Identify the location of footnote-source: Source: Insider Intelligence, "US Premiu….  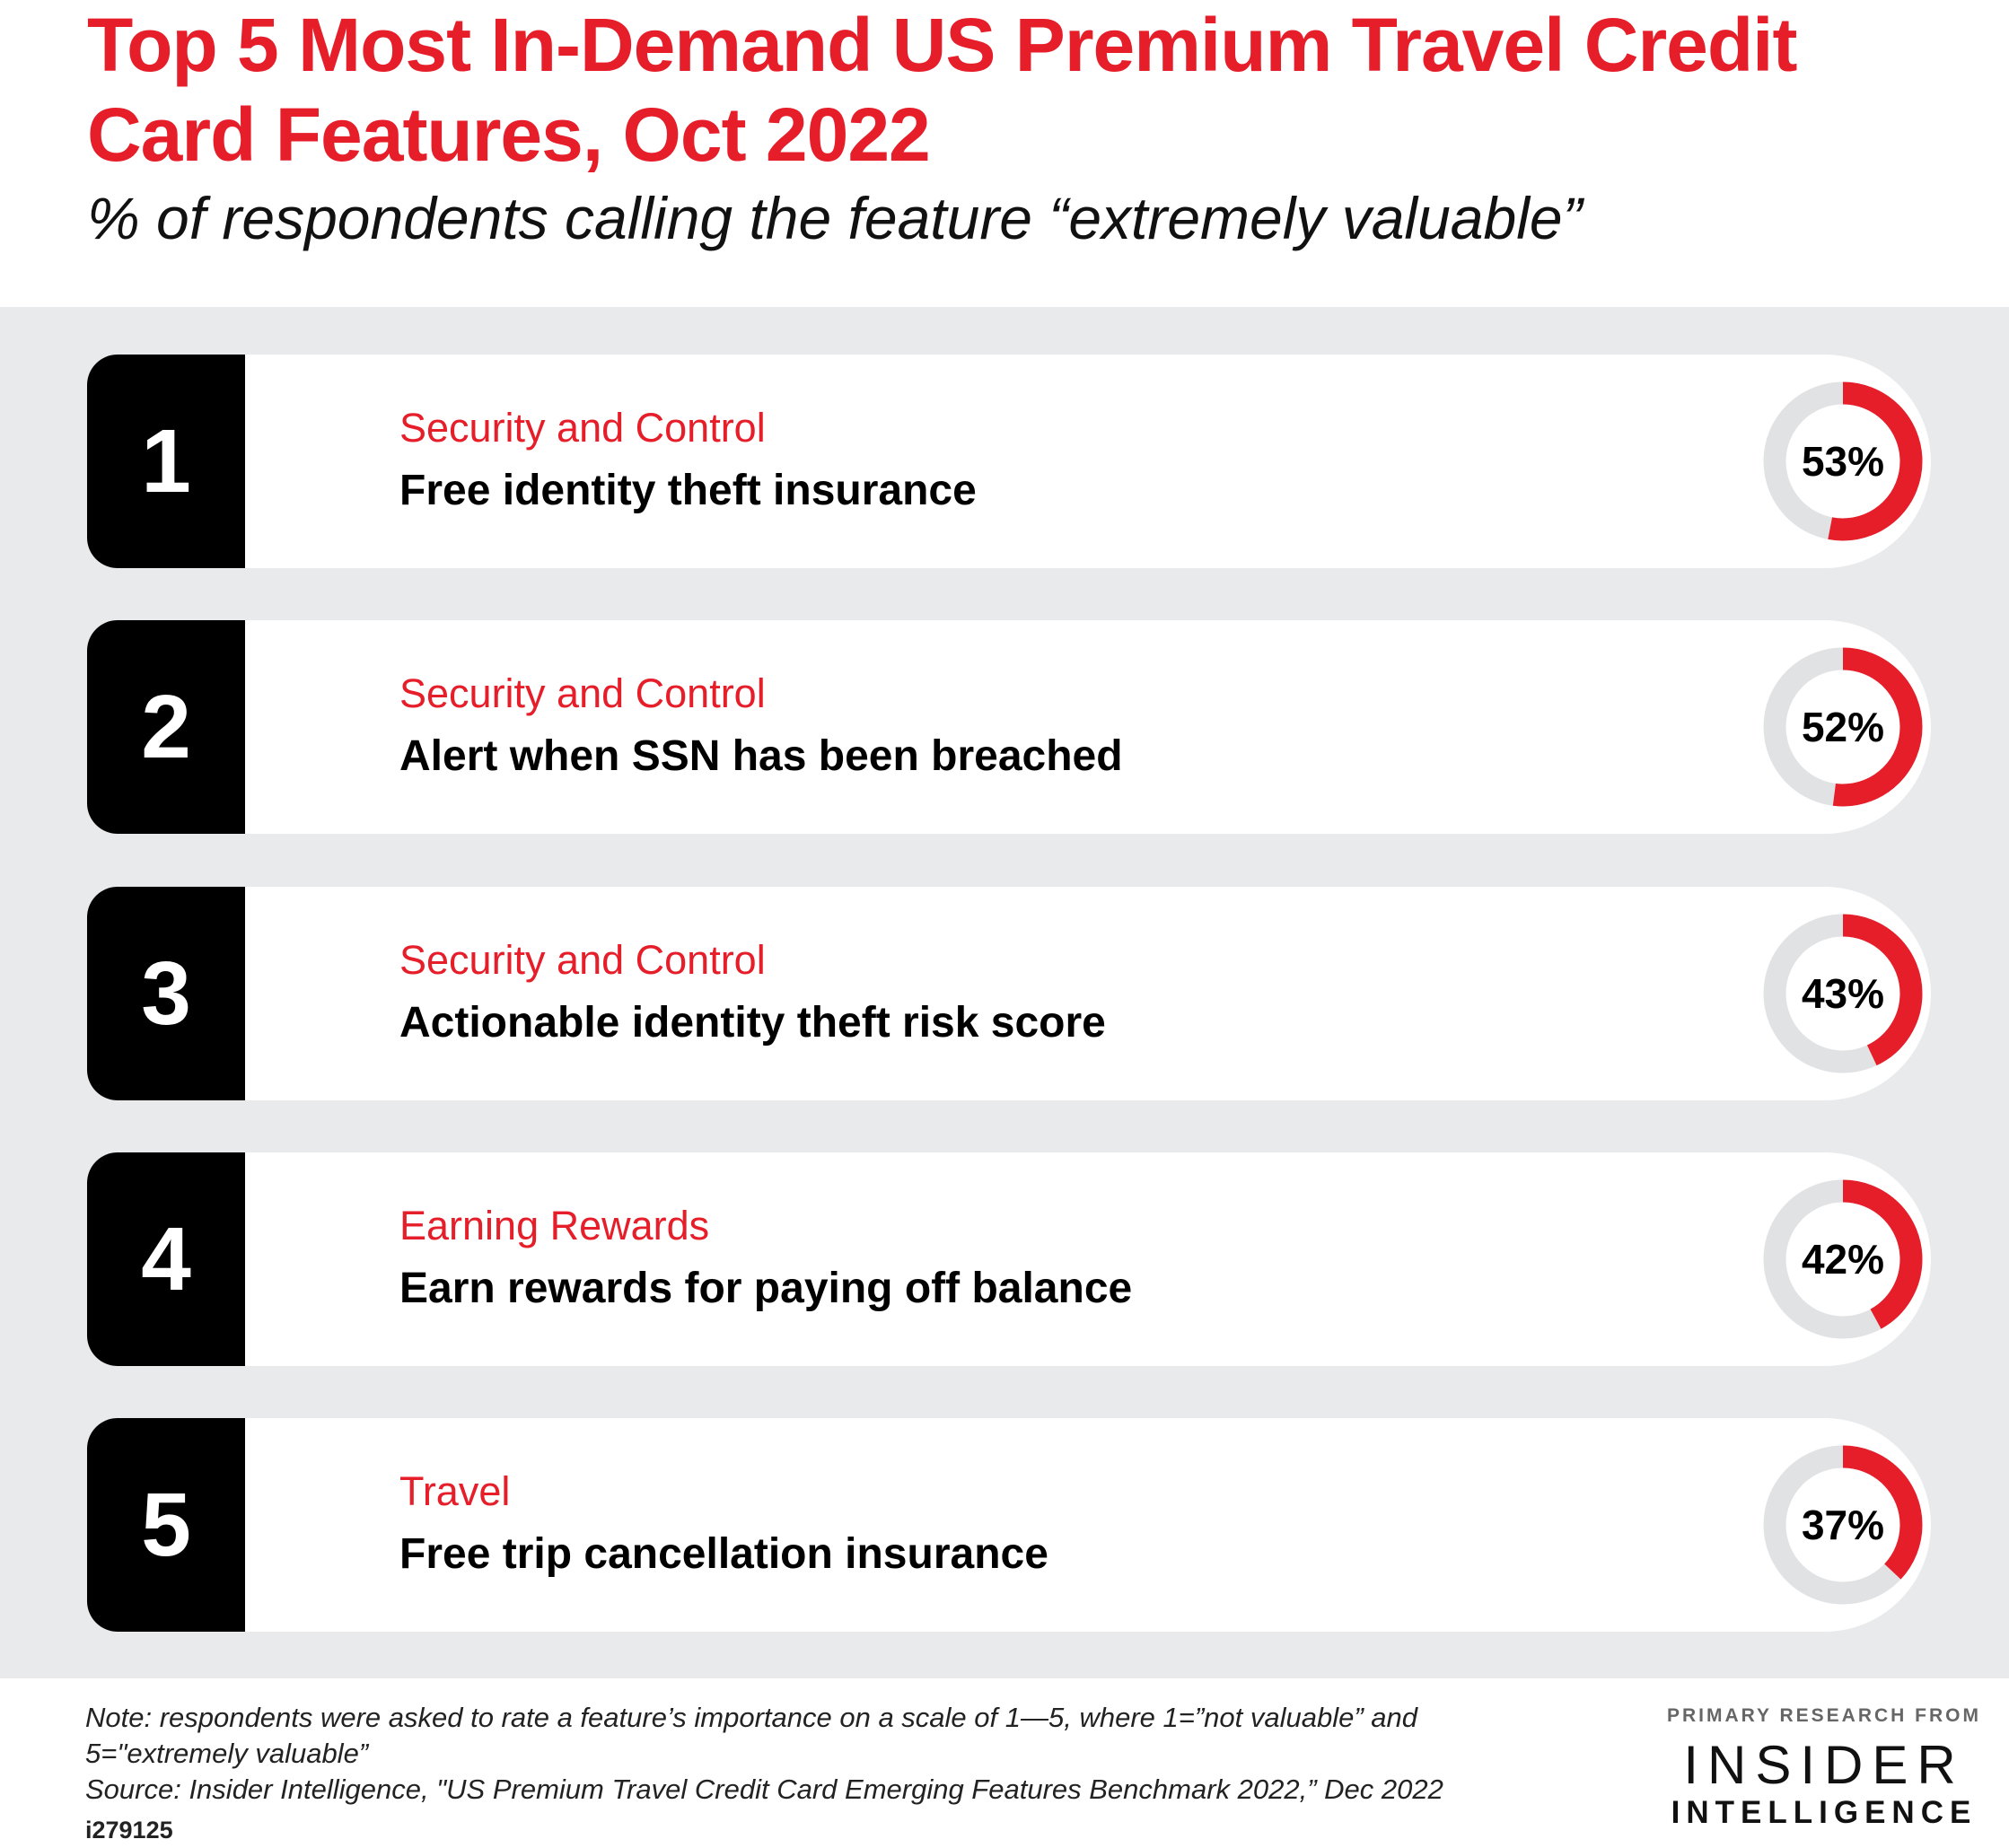
(764, 1789).